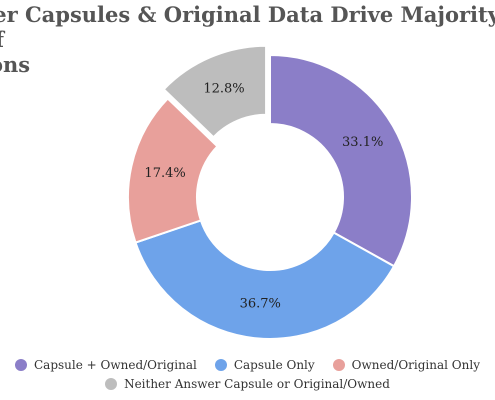  Describe the element at coordinates (257, 383) in the screenshot. I see `legend-label: Neither Answer Capsule or Original/Owned` at that location.